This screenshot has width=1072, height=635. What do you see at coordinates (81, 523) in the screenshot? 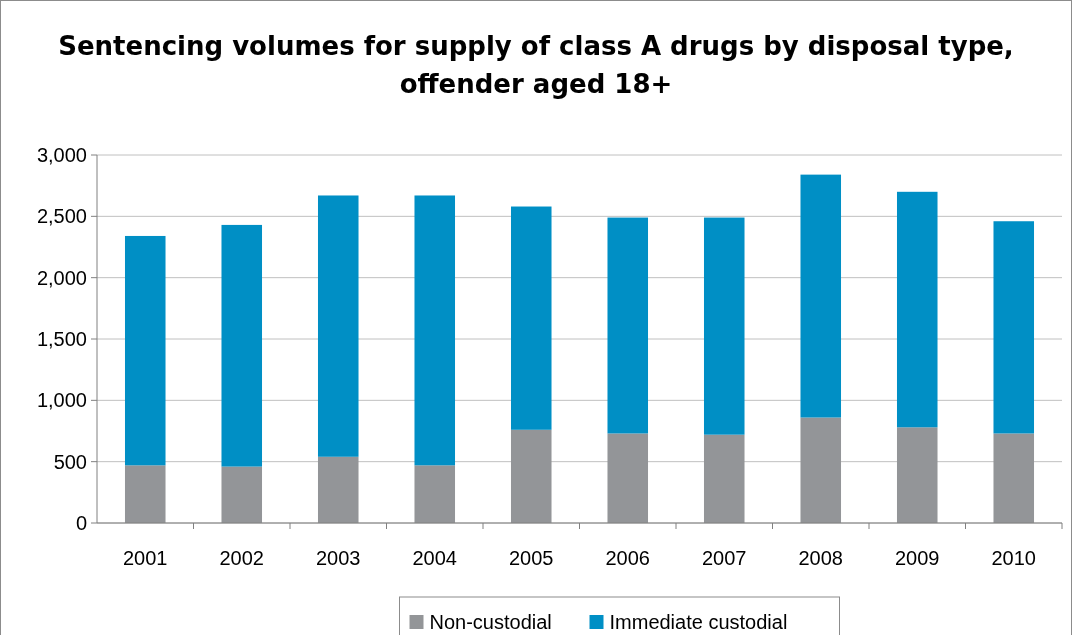
I see `y-tick-label: 0` at bounding box center [81, 523].